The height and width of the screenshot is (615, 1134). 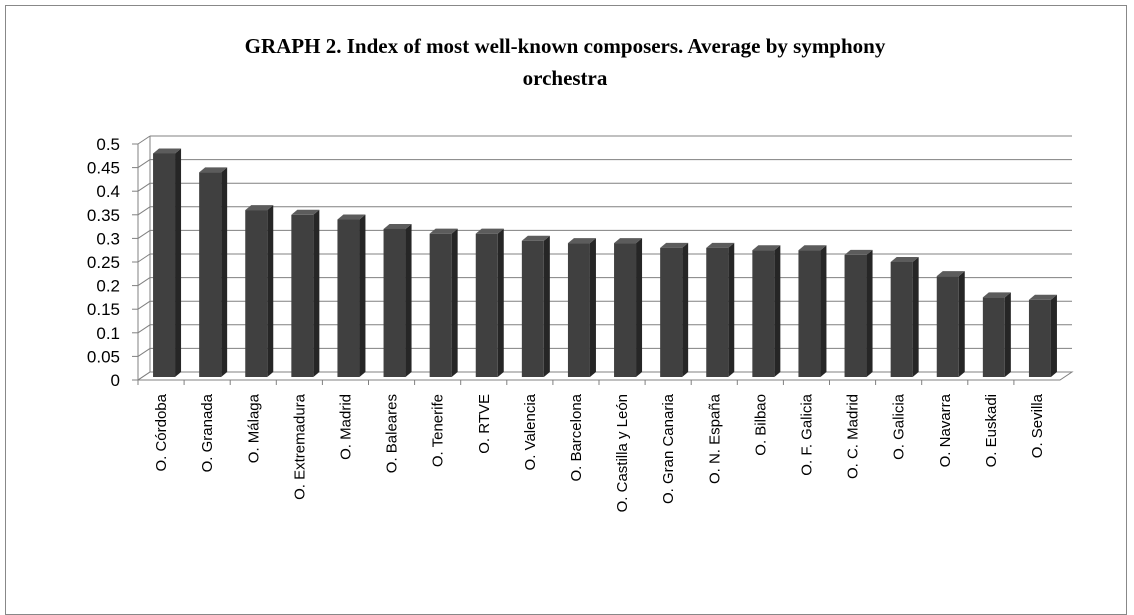 I want to click on x-tick-label: O. F. Galicia, so click(x=806, y=434).